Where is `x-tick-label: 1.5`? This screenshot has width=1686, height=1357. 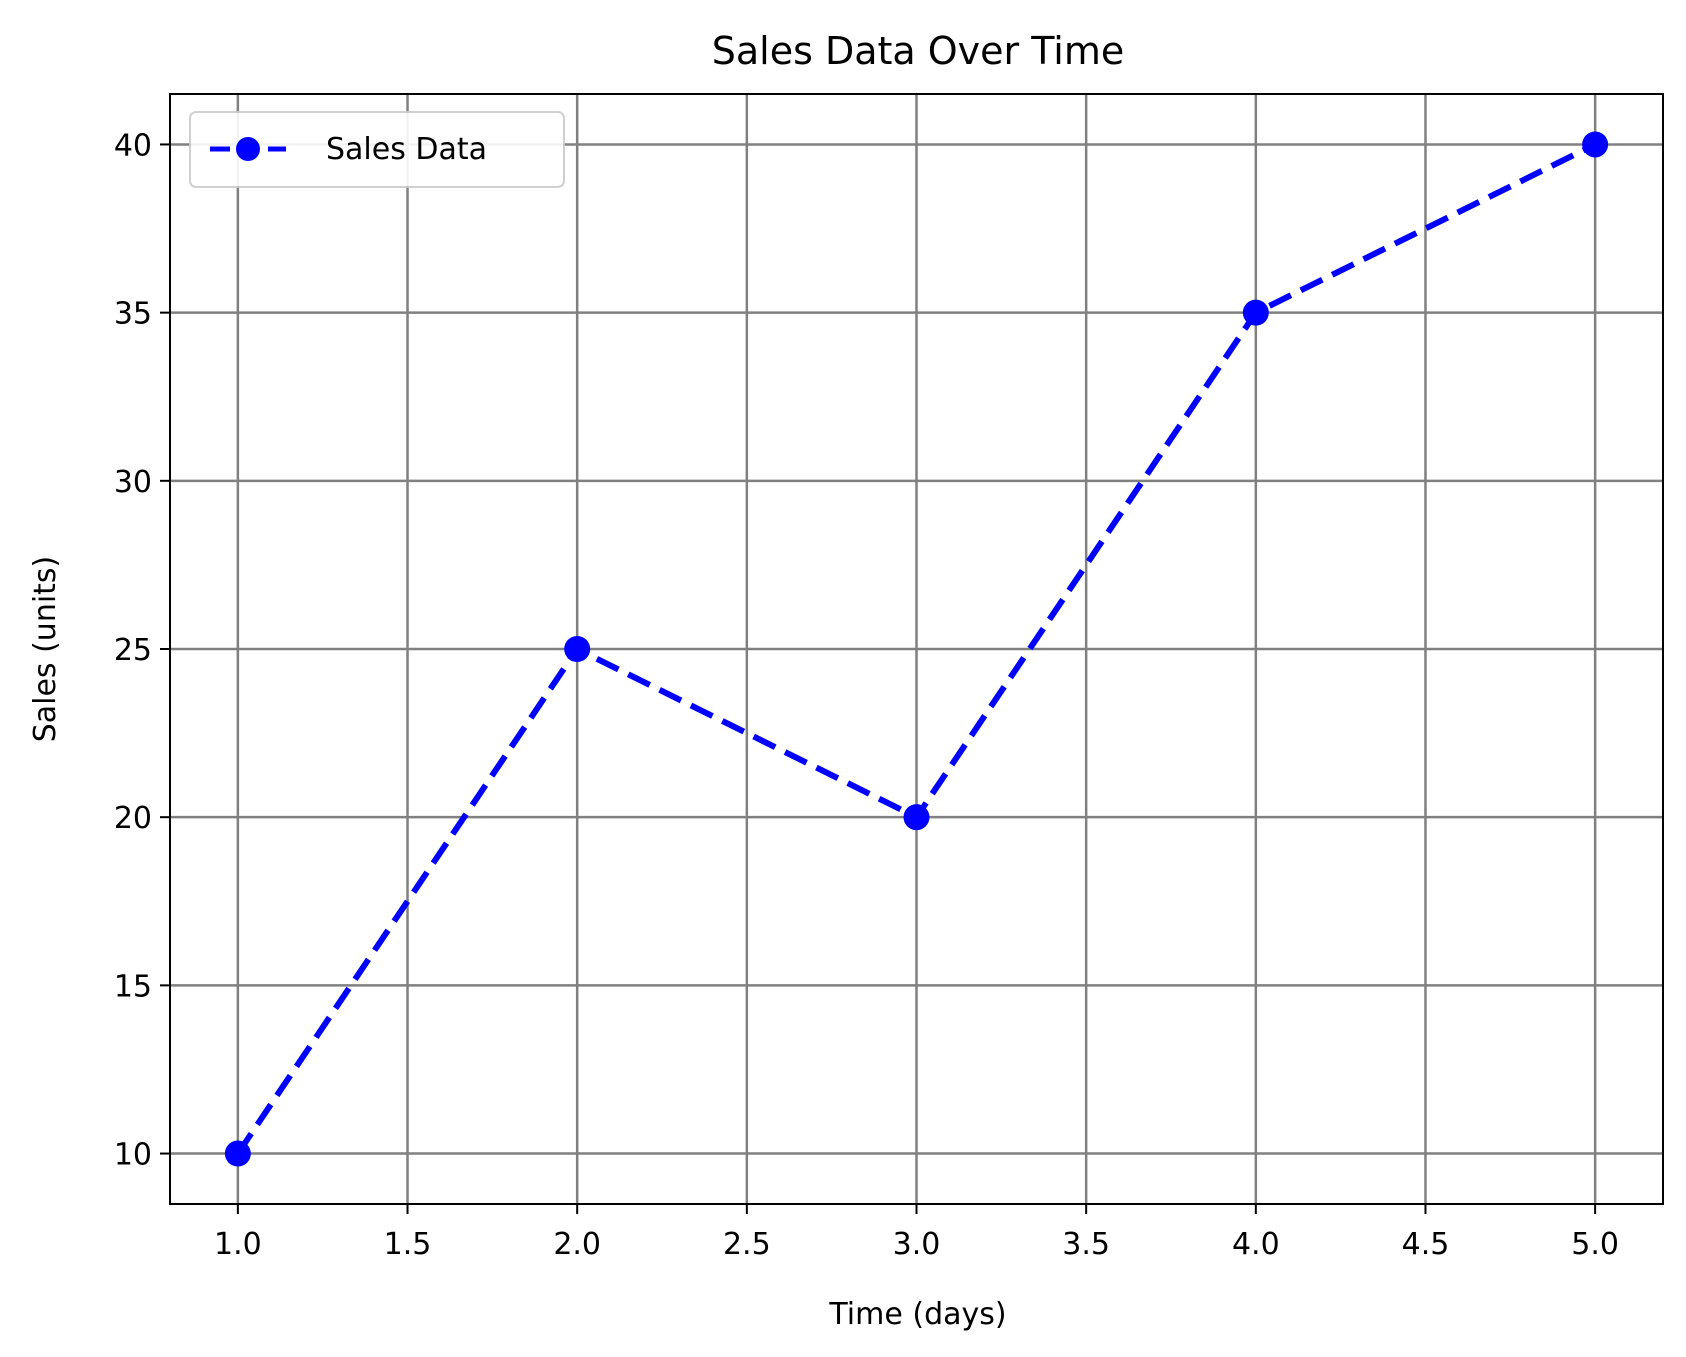 x-tick-label: 1.5 is located at coordinates (408, 1244).